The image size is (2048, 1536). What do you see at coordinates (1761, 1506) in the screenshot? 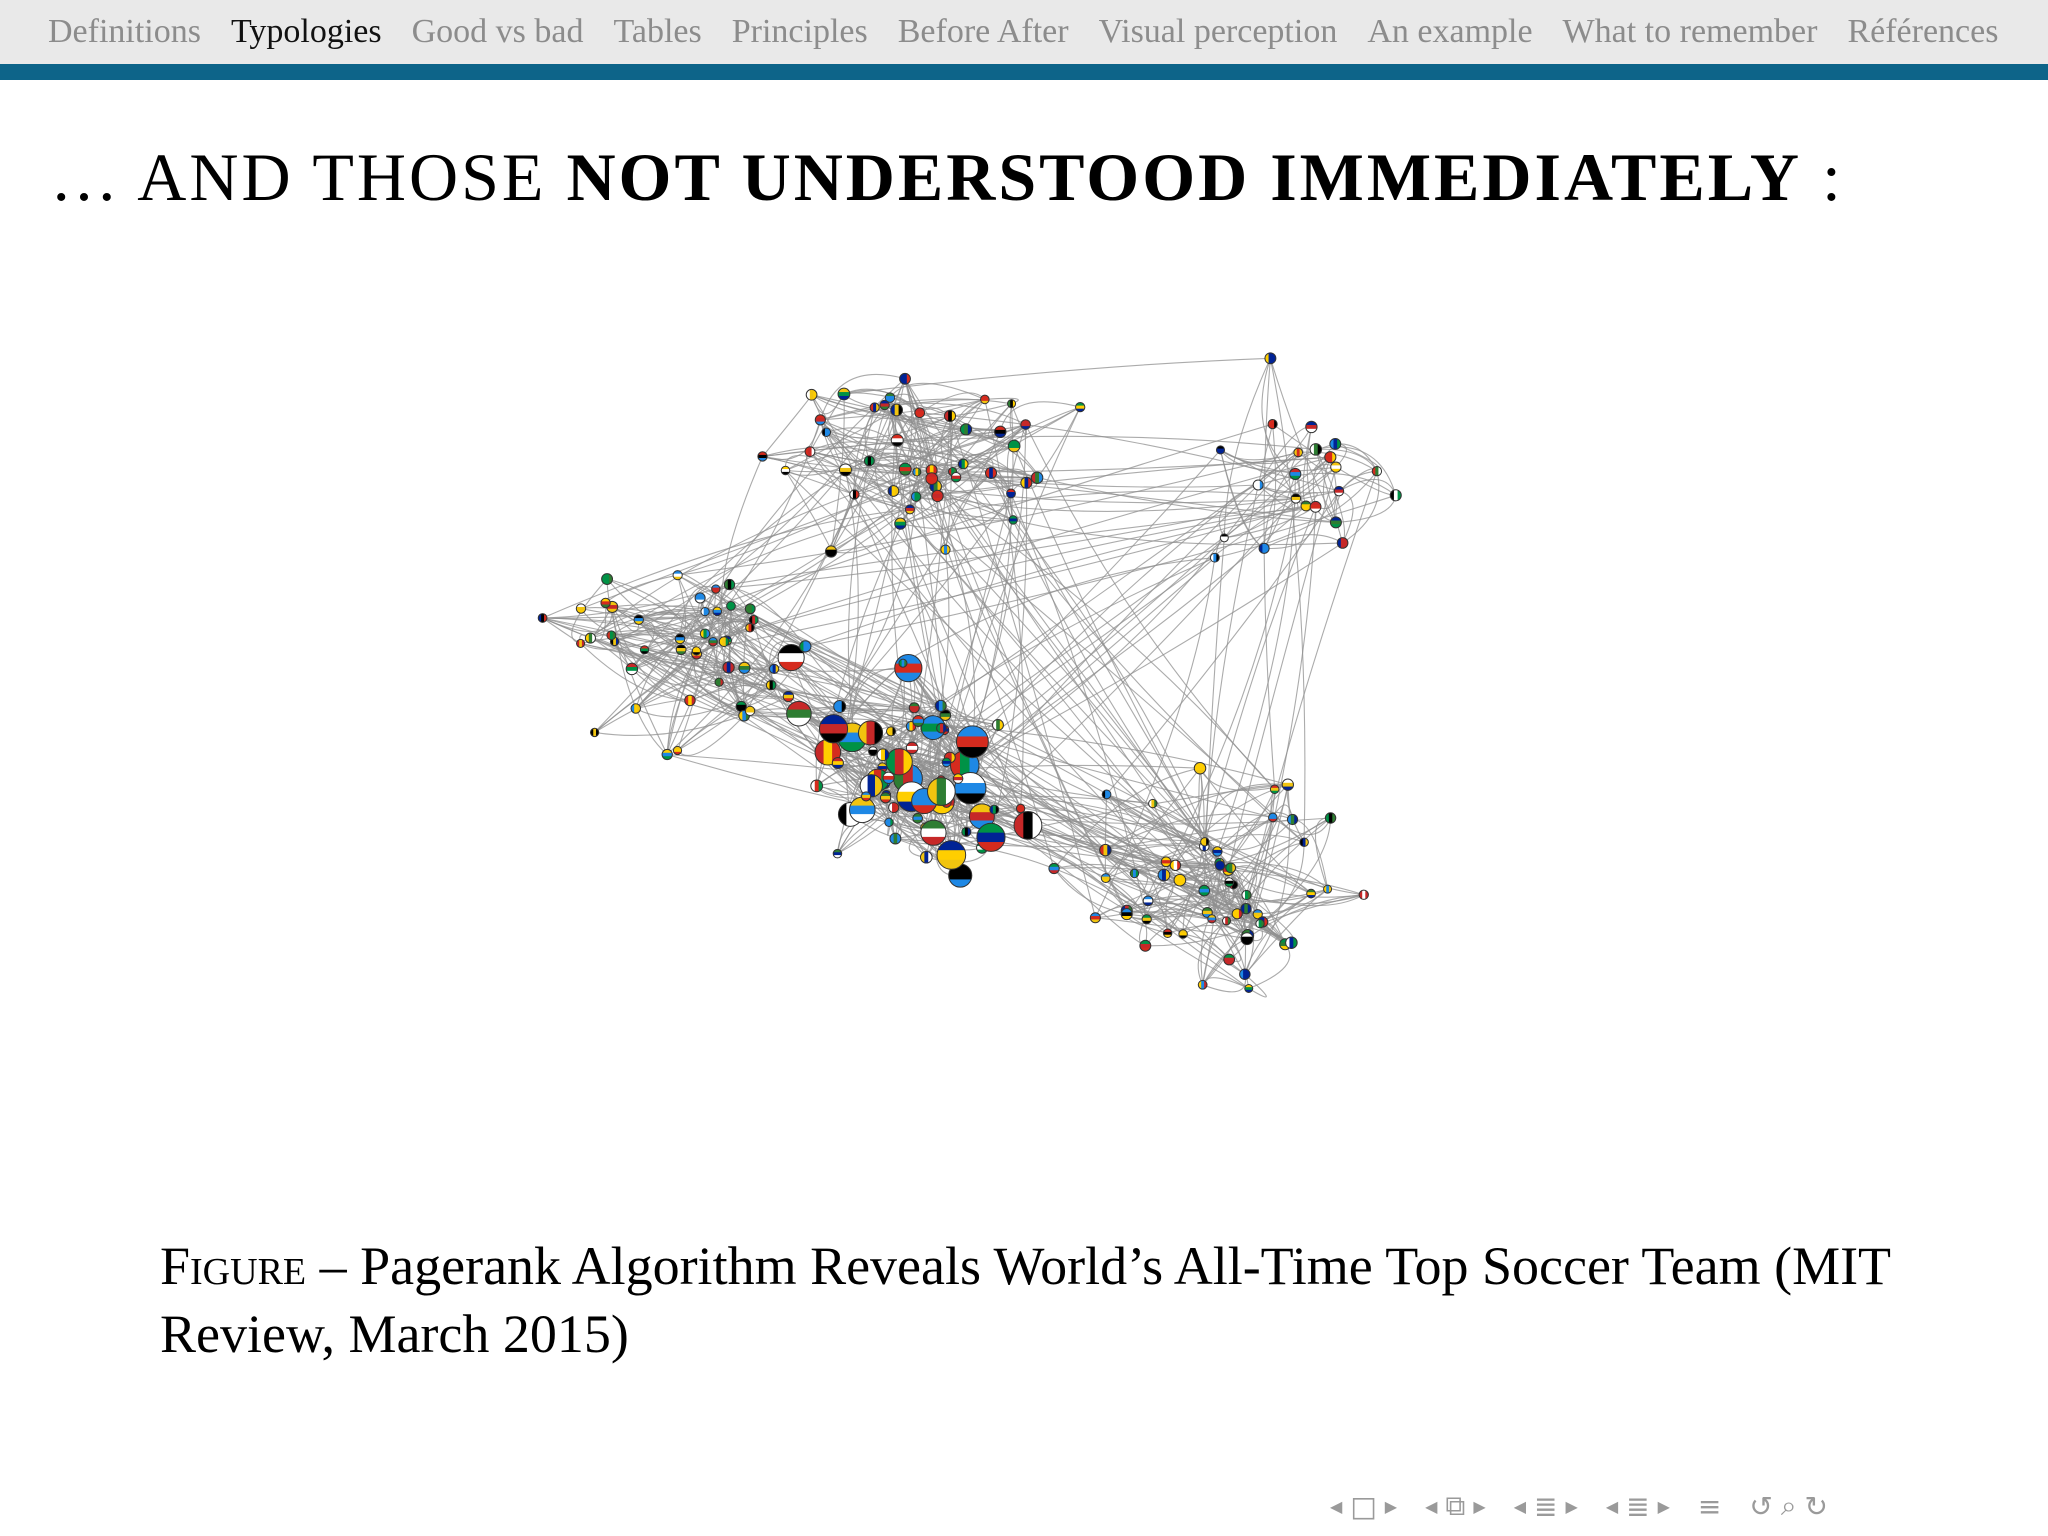
I see `nav-back-icon: ↺` at bounding box center [1761, 1506].